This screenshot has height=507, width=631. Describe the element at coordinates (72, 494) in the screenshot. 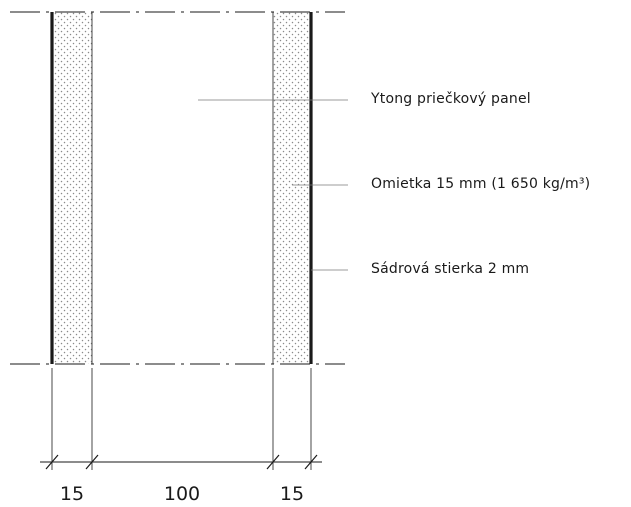

I see `dimension-left-plaster: 15` at that location.